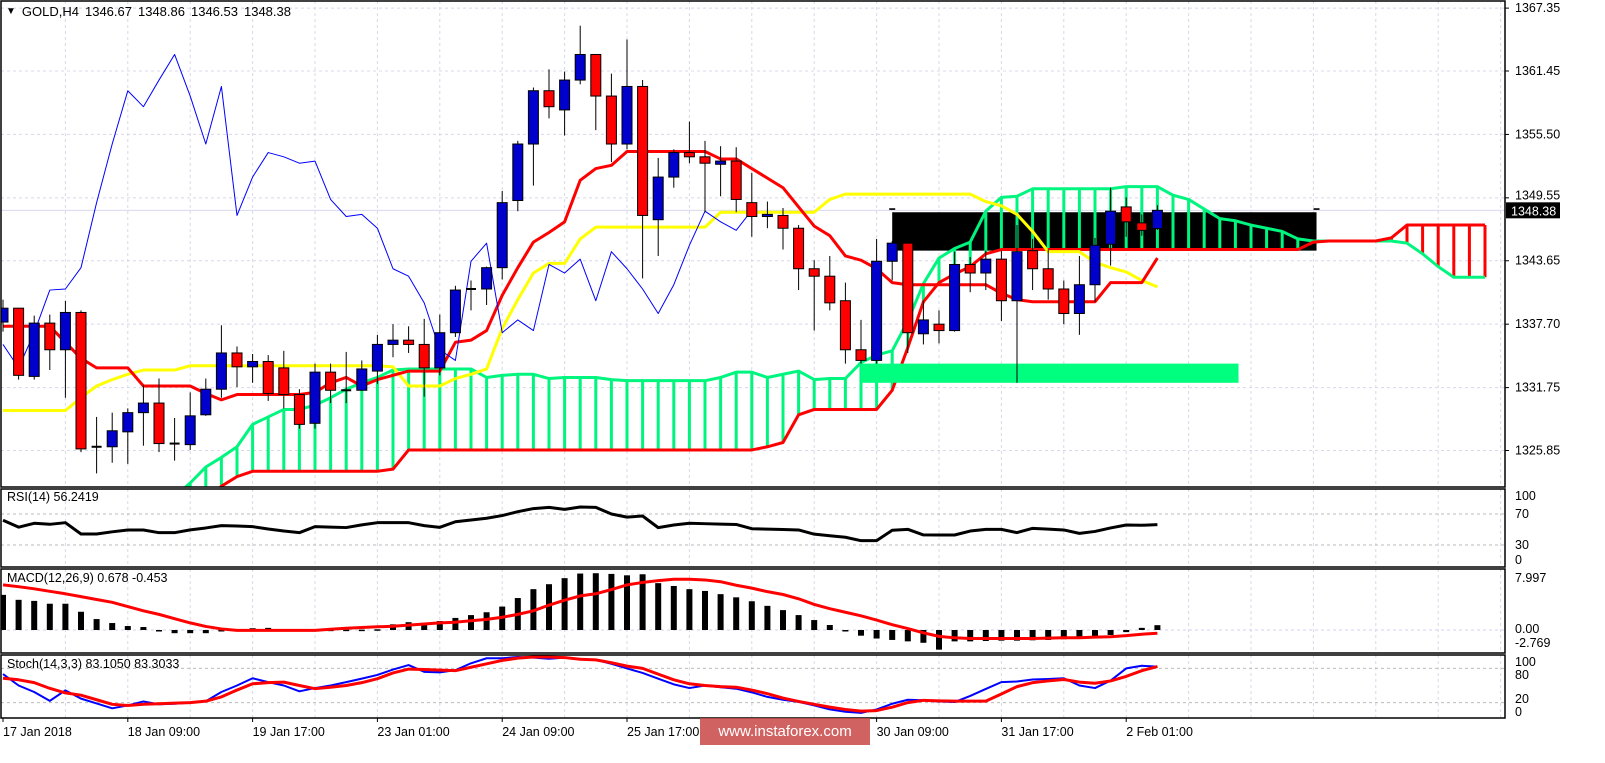 This screenshot has width=1605, height=763. Describe the element at coordinates (1050, 373) in the screenshot. I see `support-zone-rectangle` at that location.